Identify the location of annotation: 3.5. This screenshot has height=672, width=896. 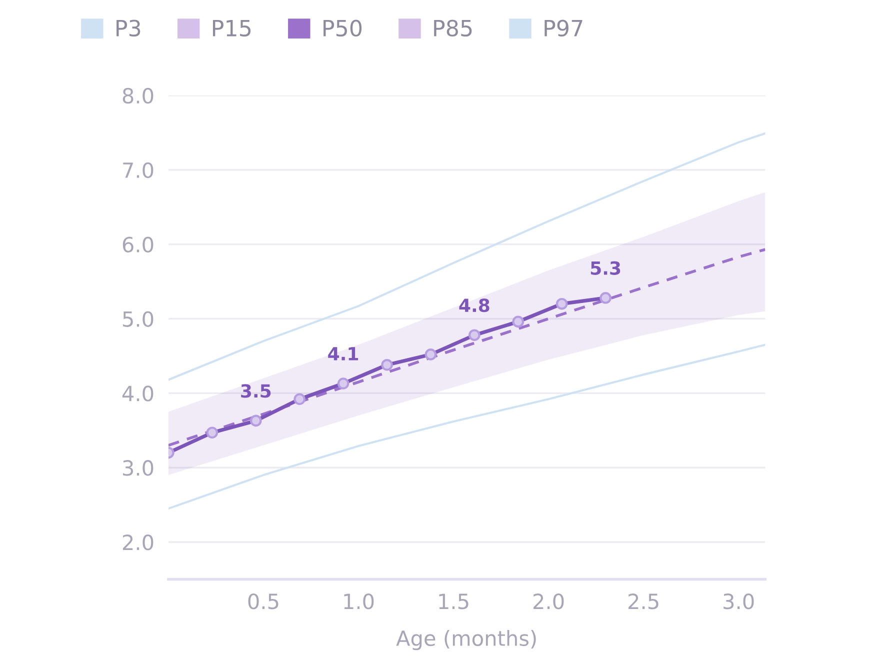
(256, 391).